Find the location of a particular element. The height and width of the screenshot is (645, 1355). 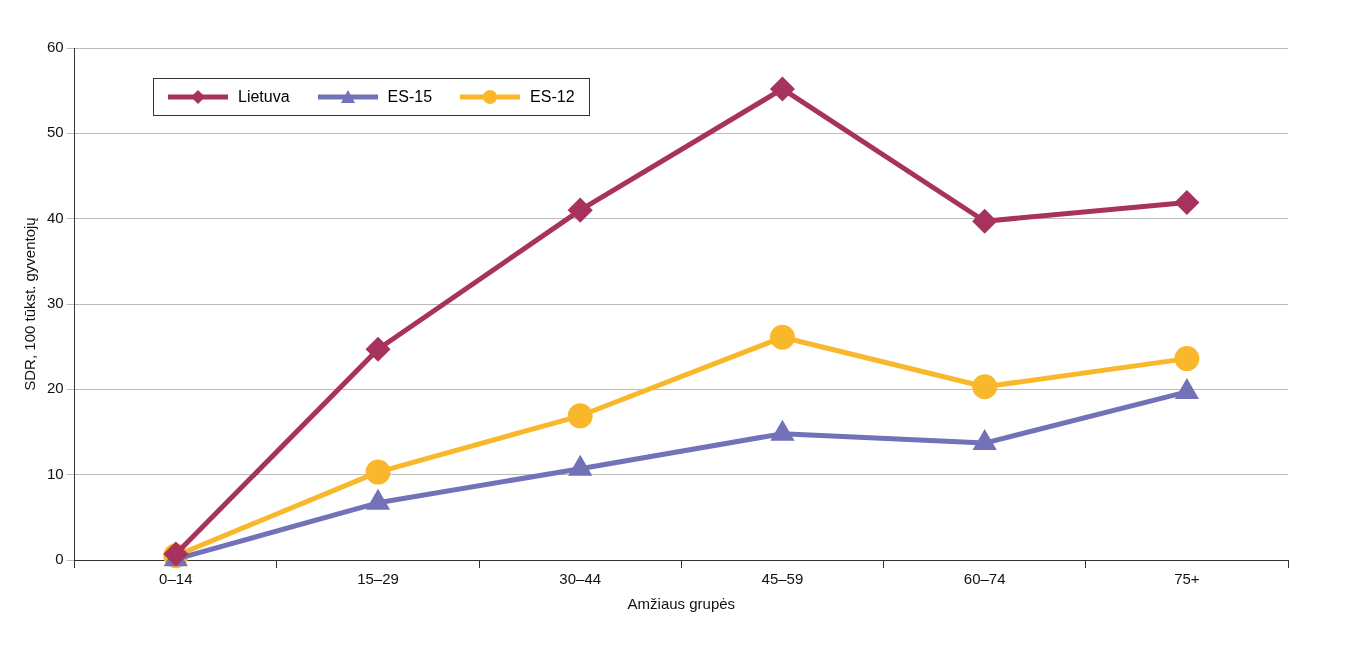

legend-label: ES-12 is located at coordinates (552, 97).